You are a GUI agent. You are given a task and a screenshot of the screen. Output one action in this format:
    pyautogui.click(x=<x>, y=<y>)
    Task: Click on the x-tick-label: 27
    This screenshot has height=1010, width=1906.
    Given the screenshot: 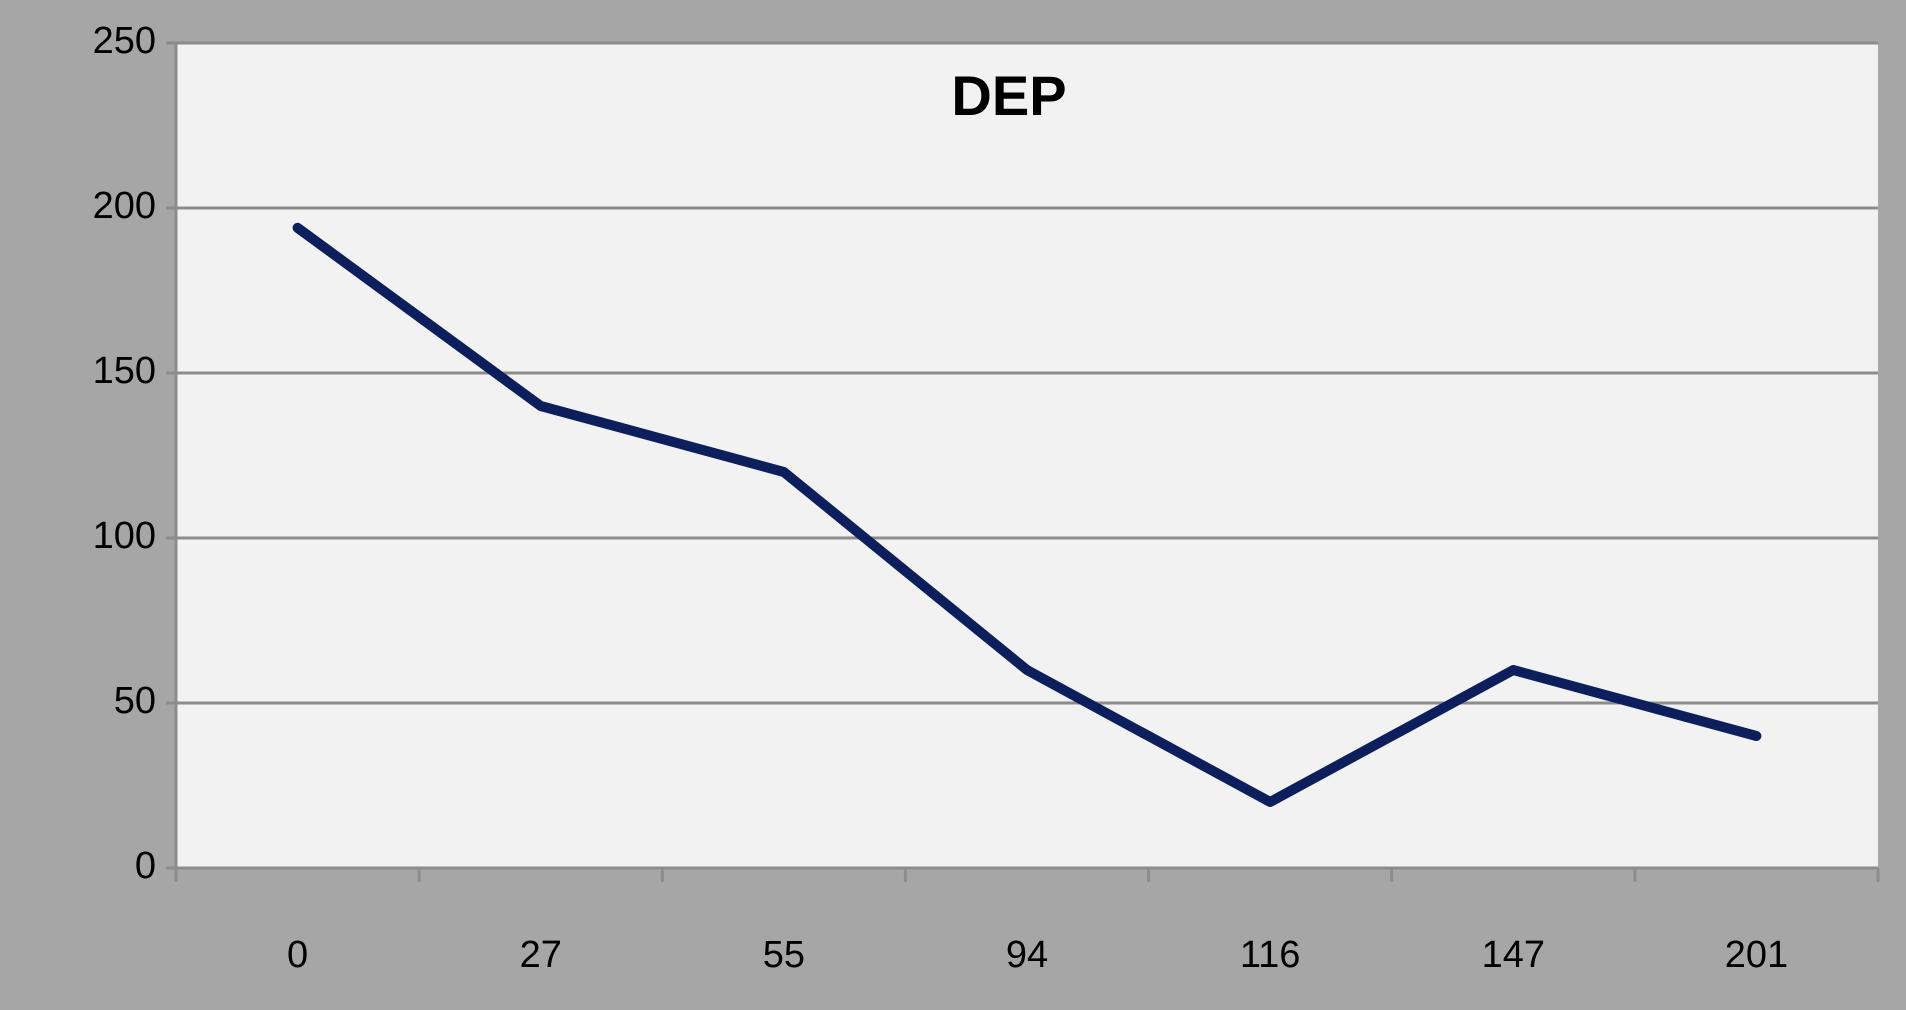 What is the action you would take?
    pyautogui.click(x=541, y=955)
    